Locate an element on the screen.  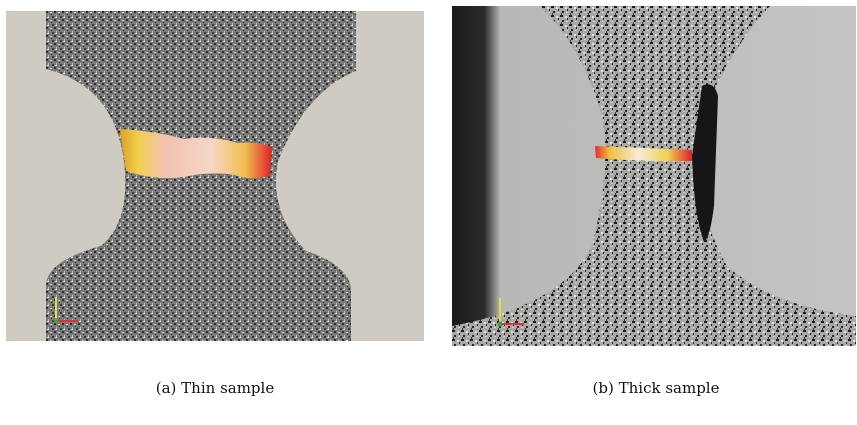
caption-thick-sample: (b) Thick sample is located at coordinates (656, 388).